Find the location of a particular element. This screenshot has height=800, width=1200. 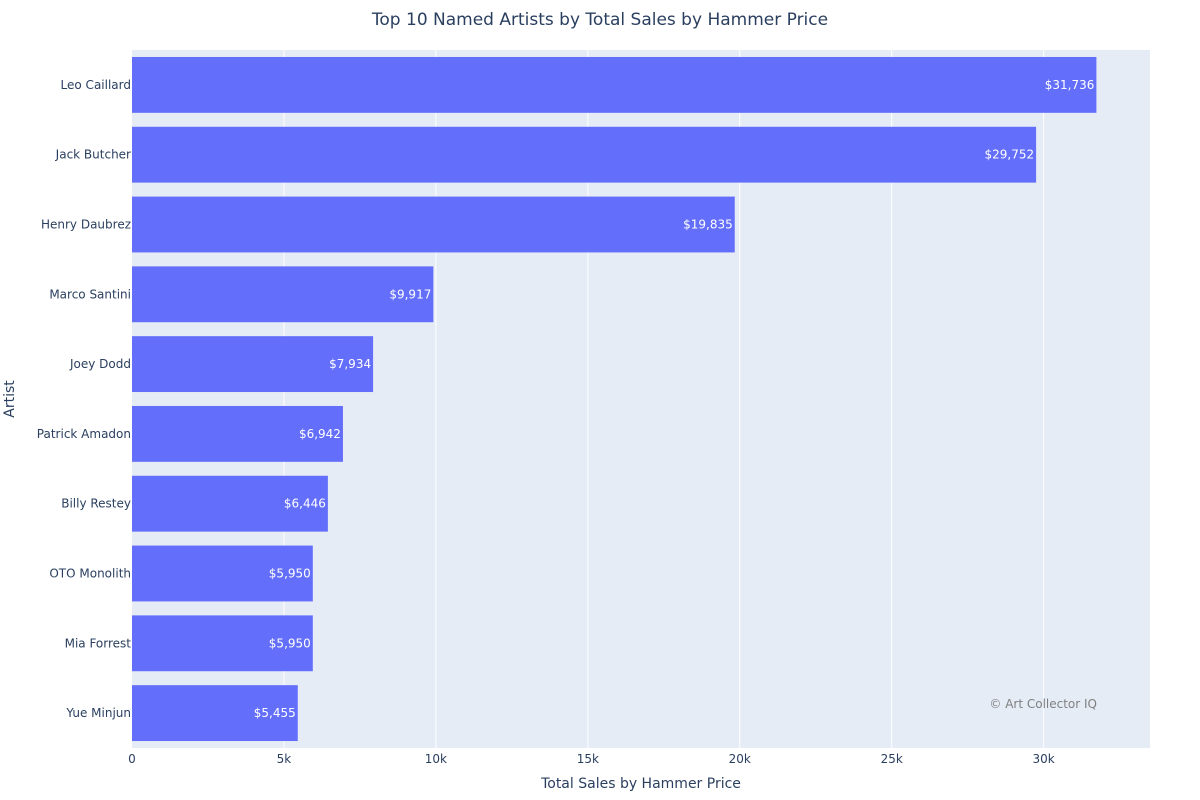

y-tick-label: Henry Daubrez is located at coordinates (86, 225).